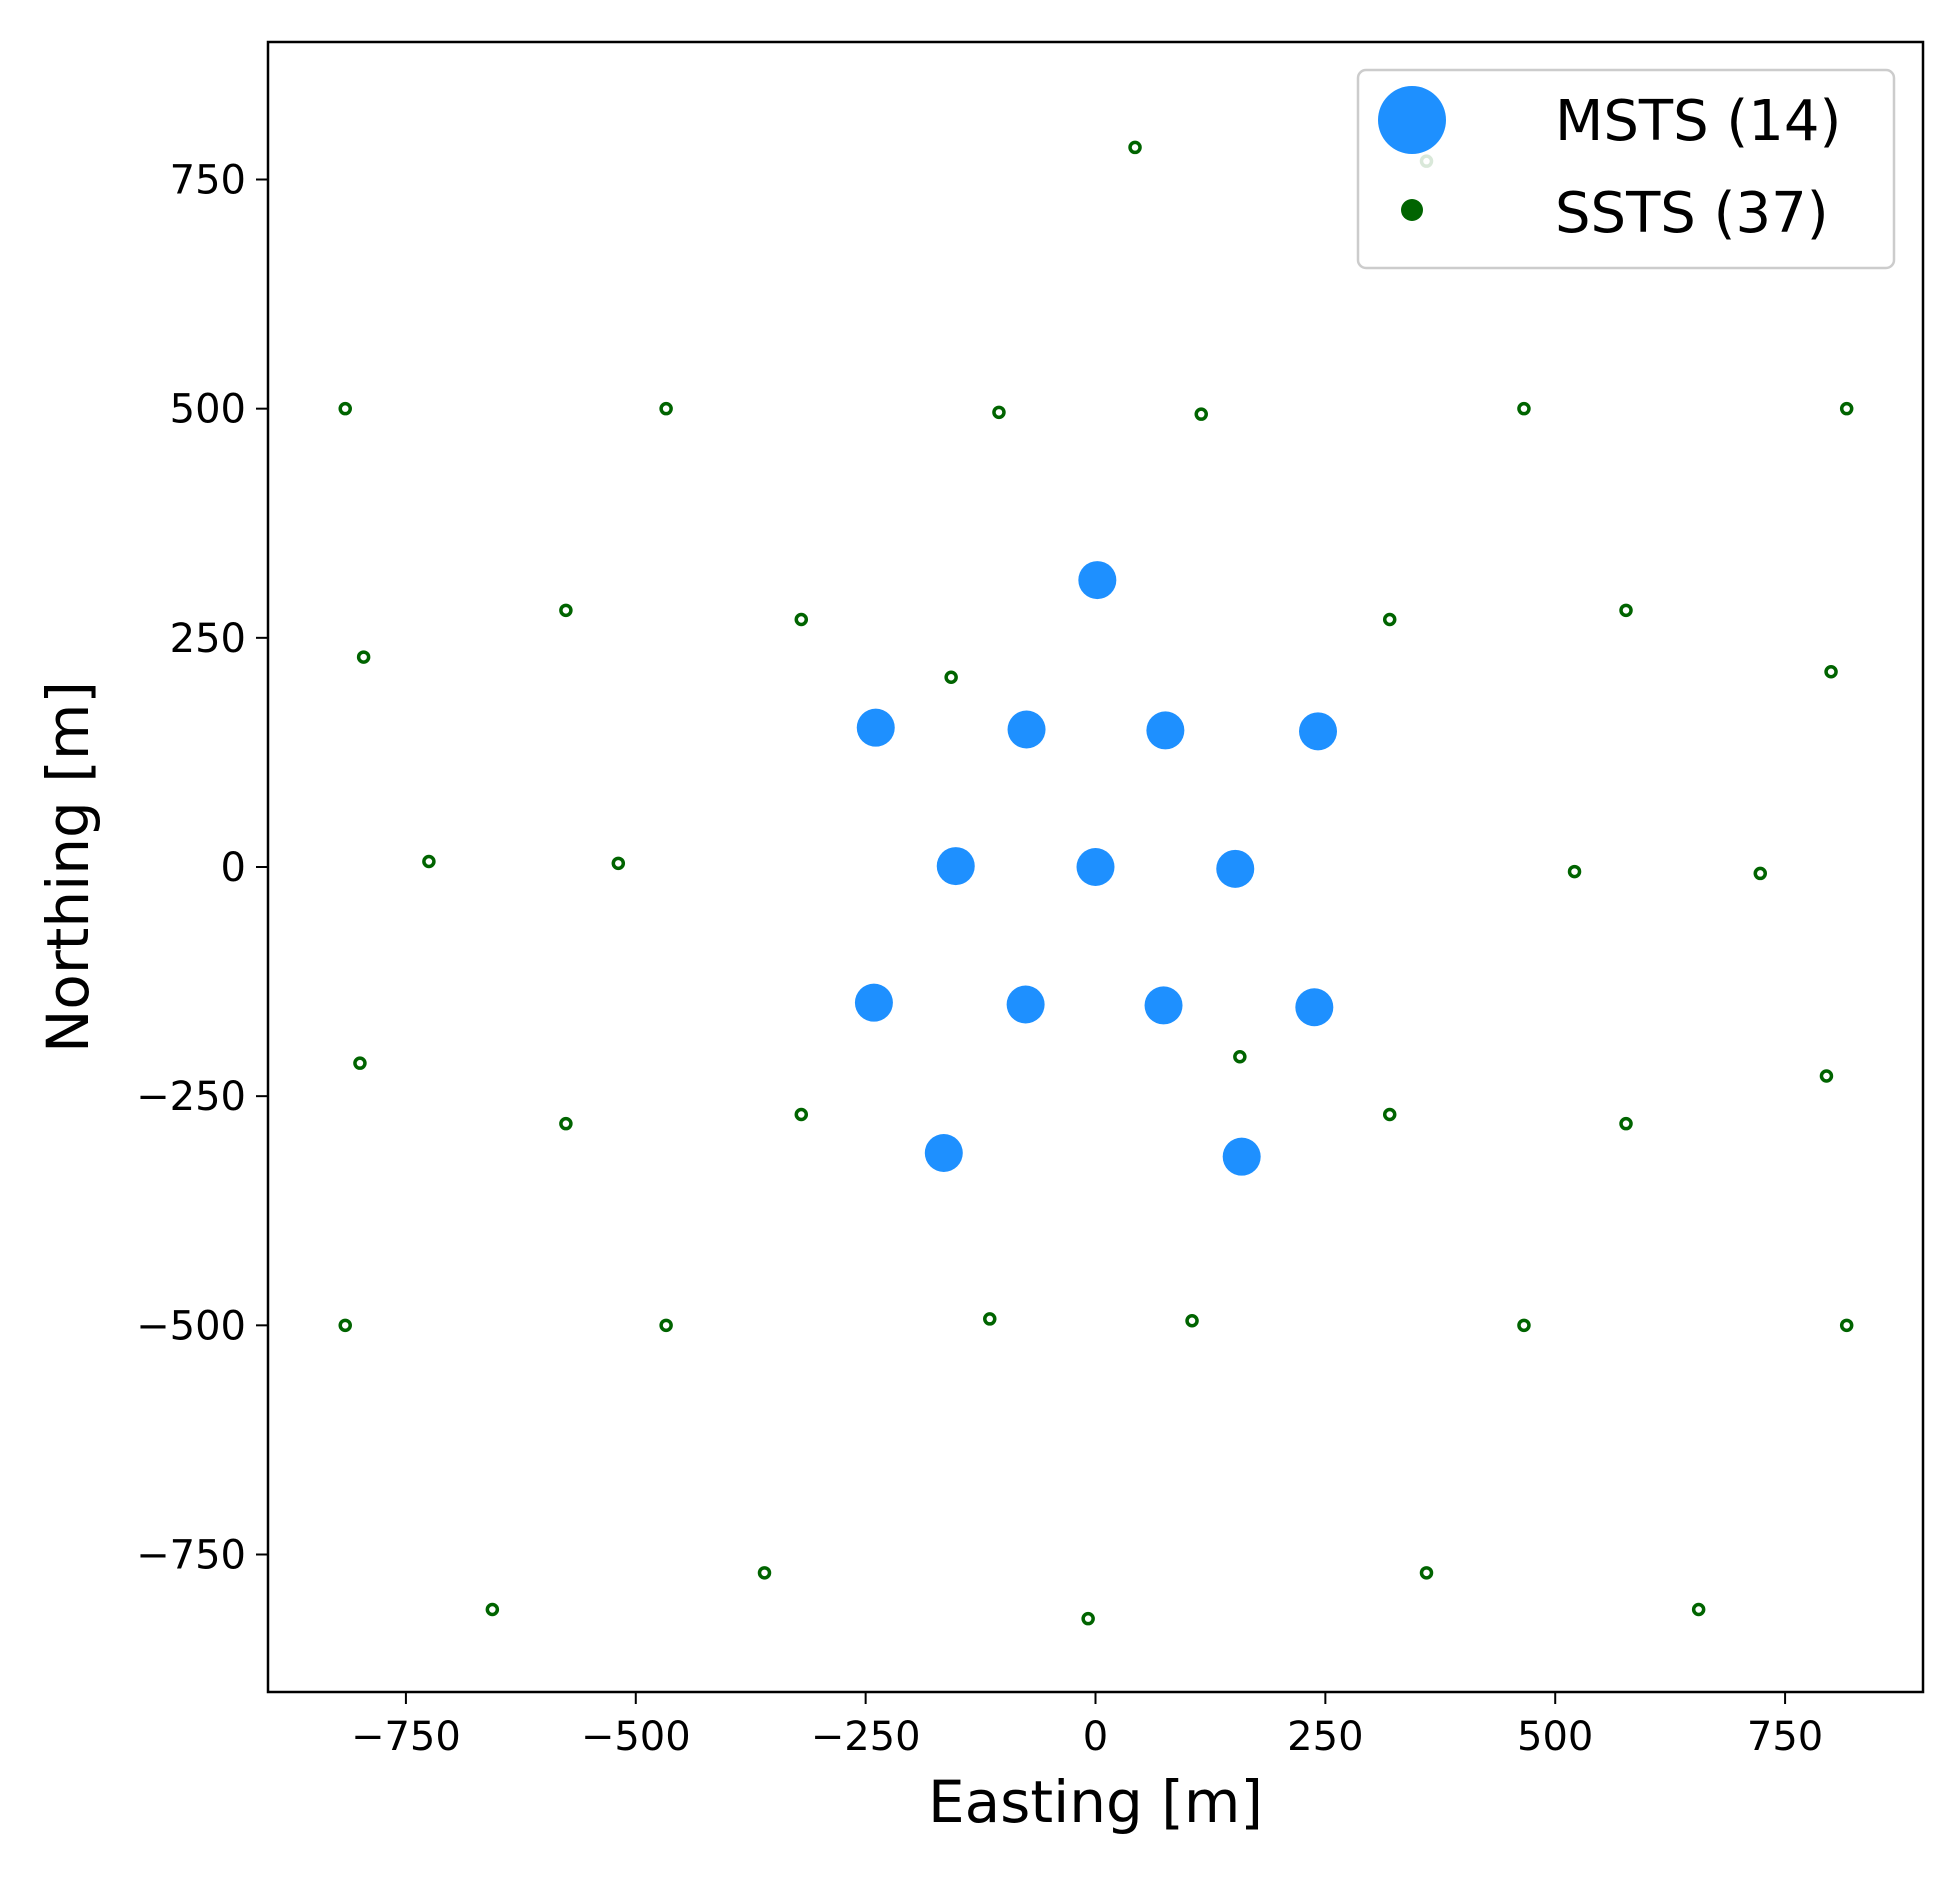 This screenshot has width=1956, height=1877. I want to click on y-tick-label: −750, so click(191, 1556).